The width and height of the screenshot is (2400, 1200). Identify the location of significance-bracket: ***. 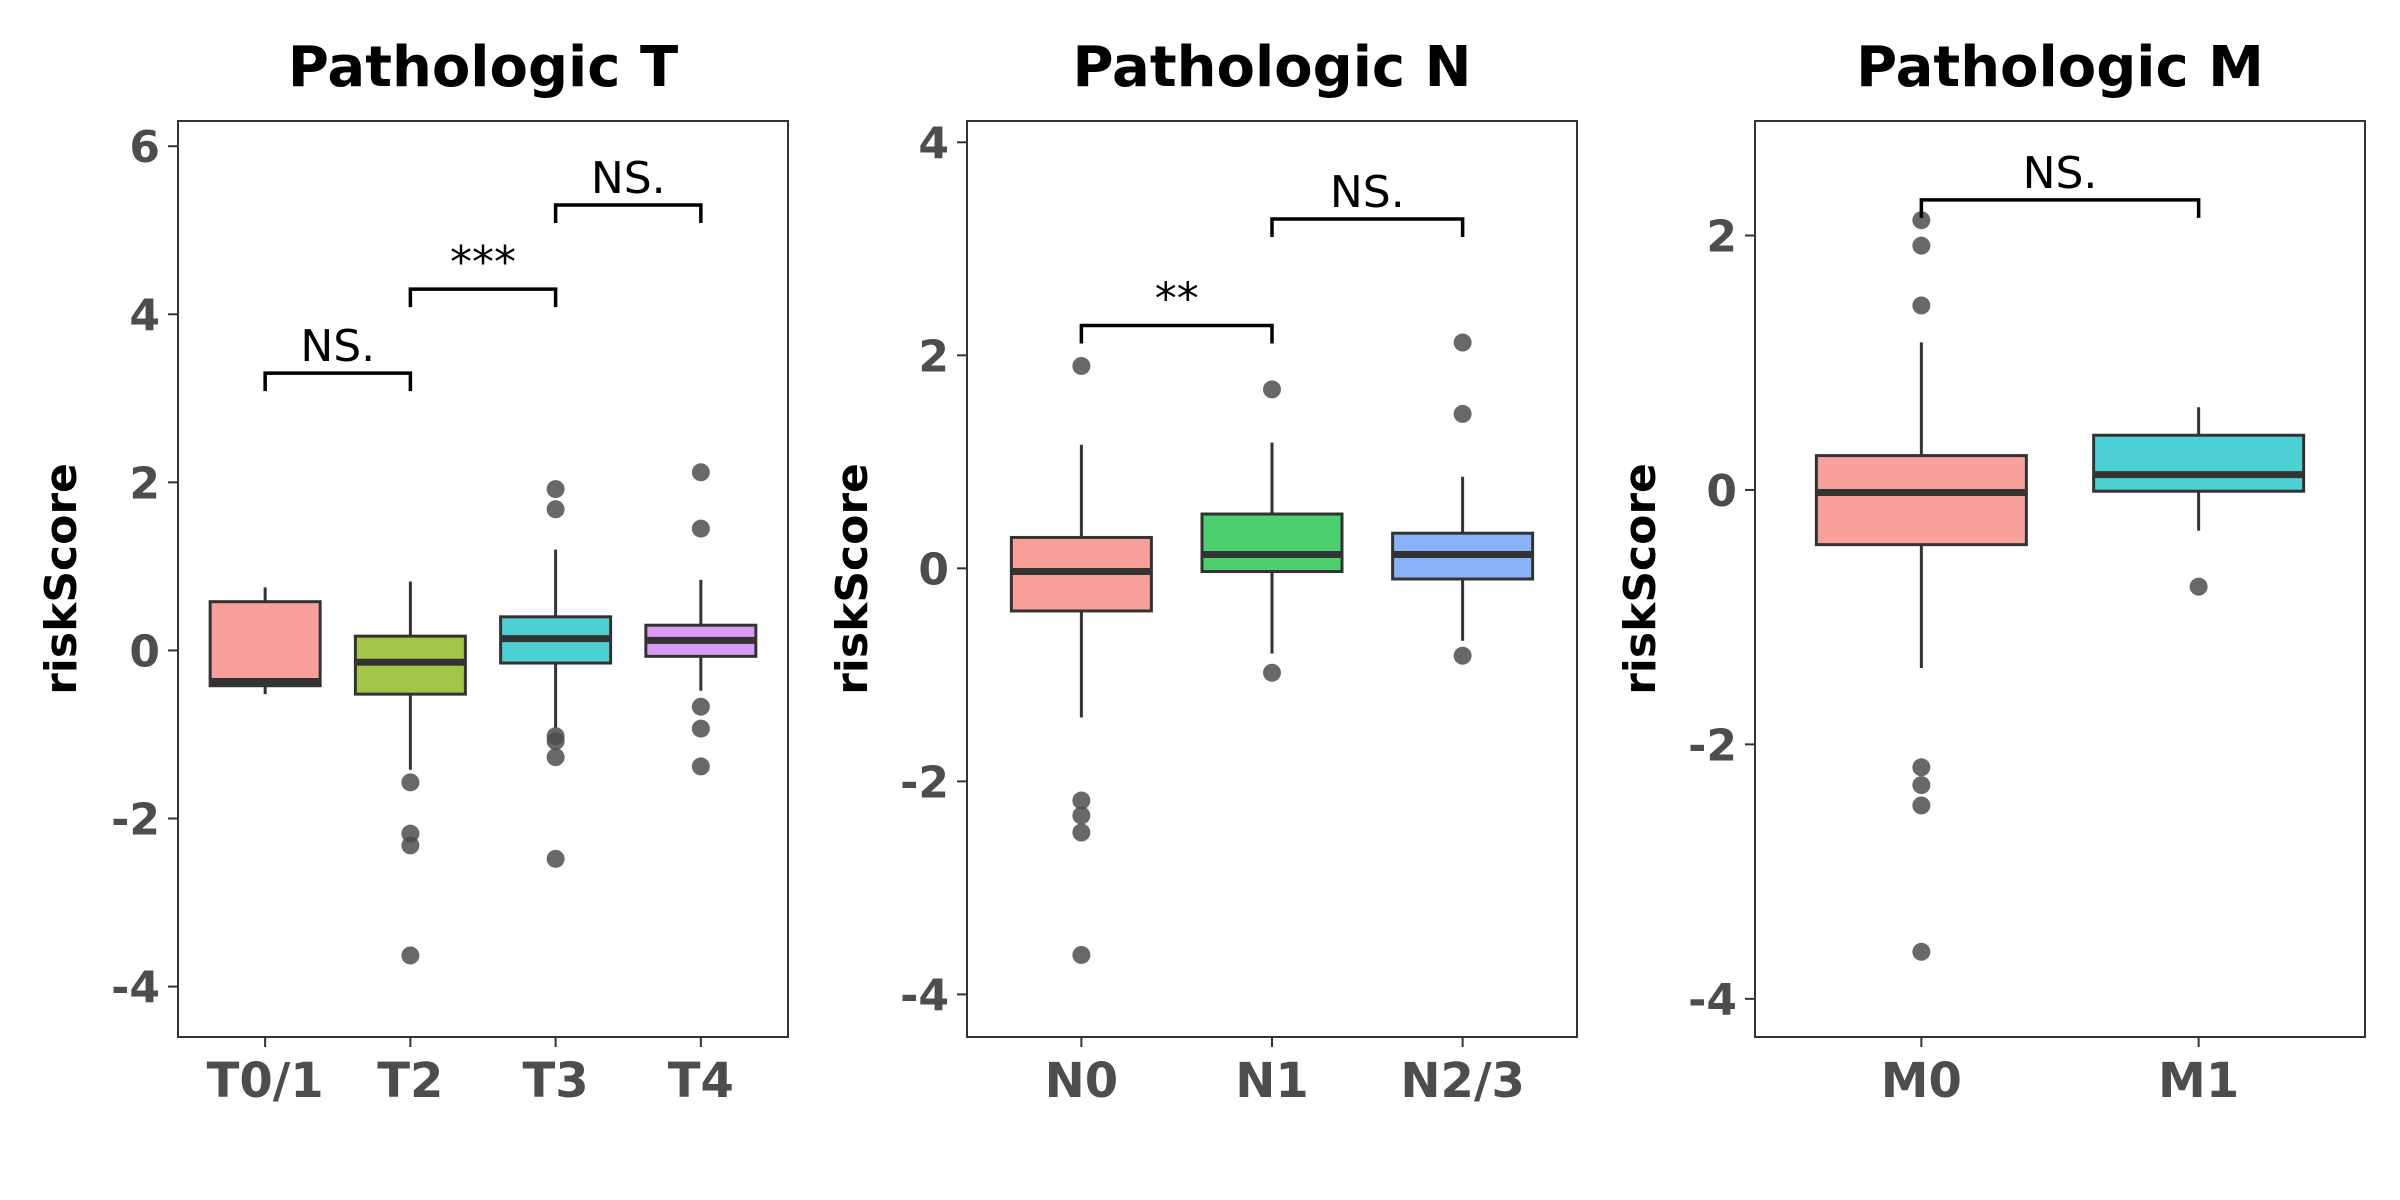
(483, 272).